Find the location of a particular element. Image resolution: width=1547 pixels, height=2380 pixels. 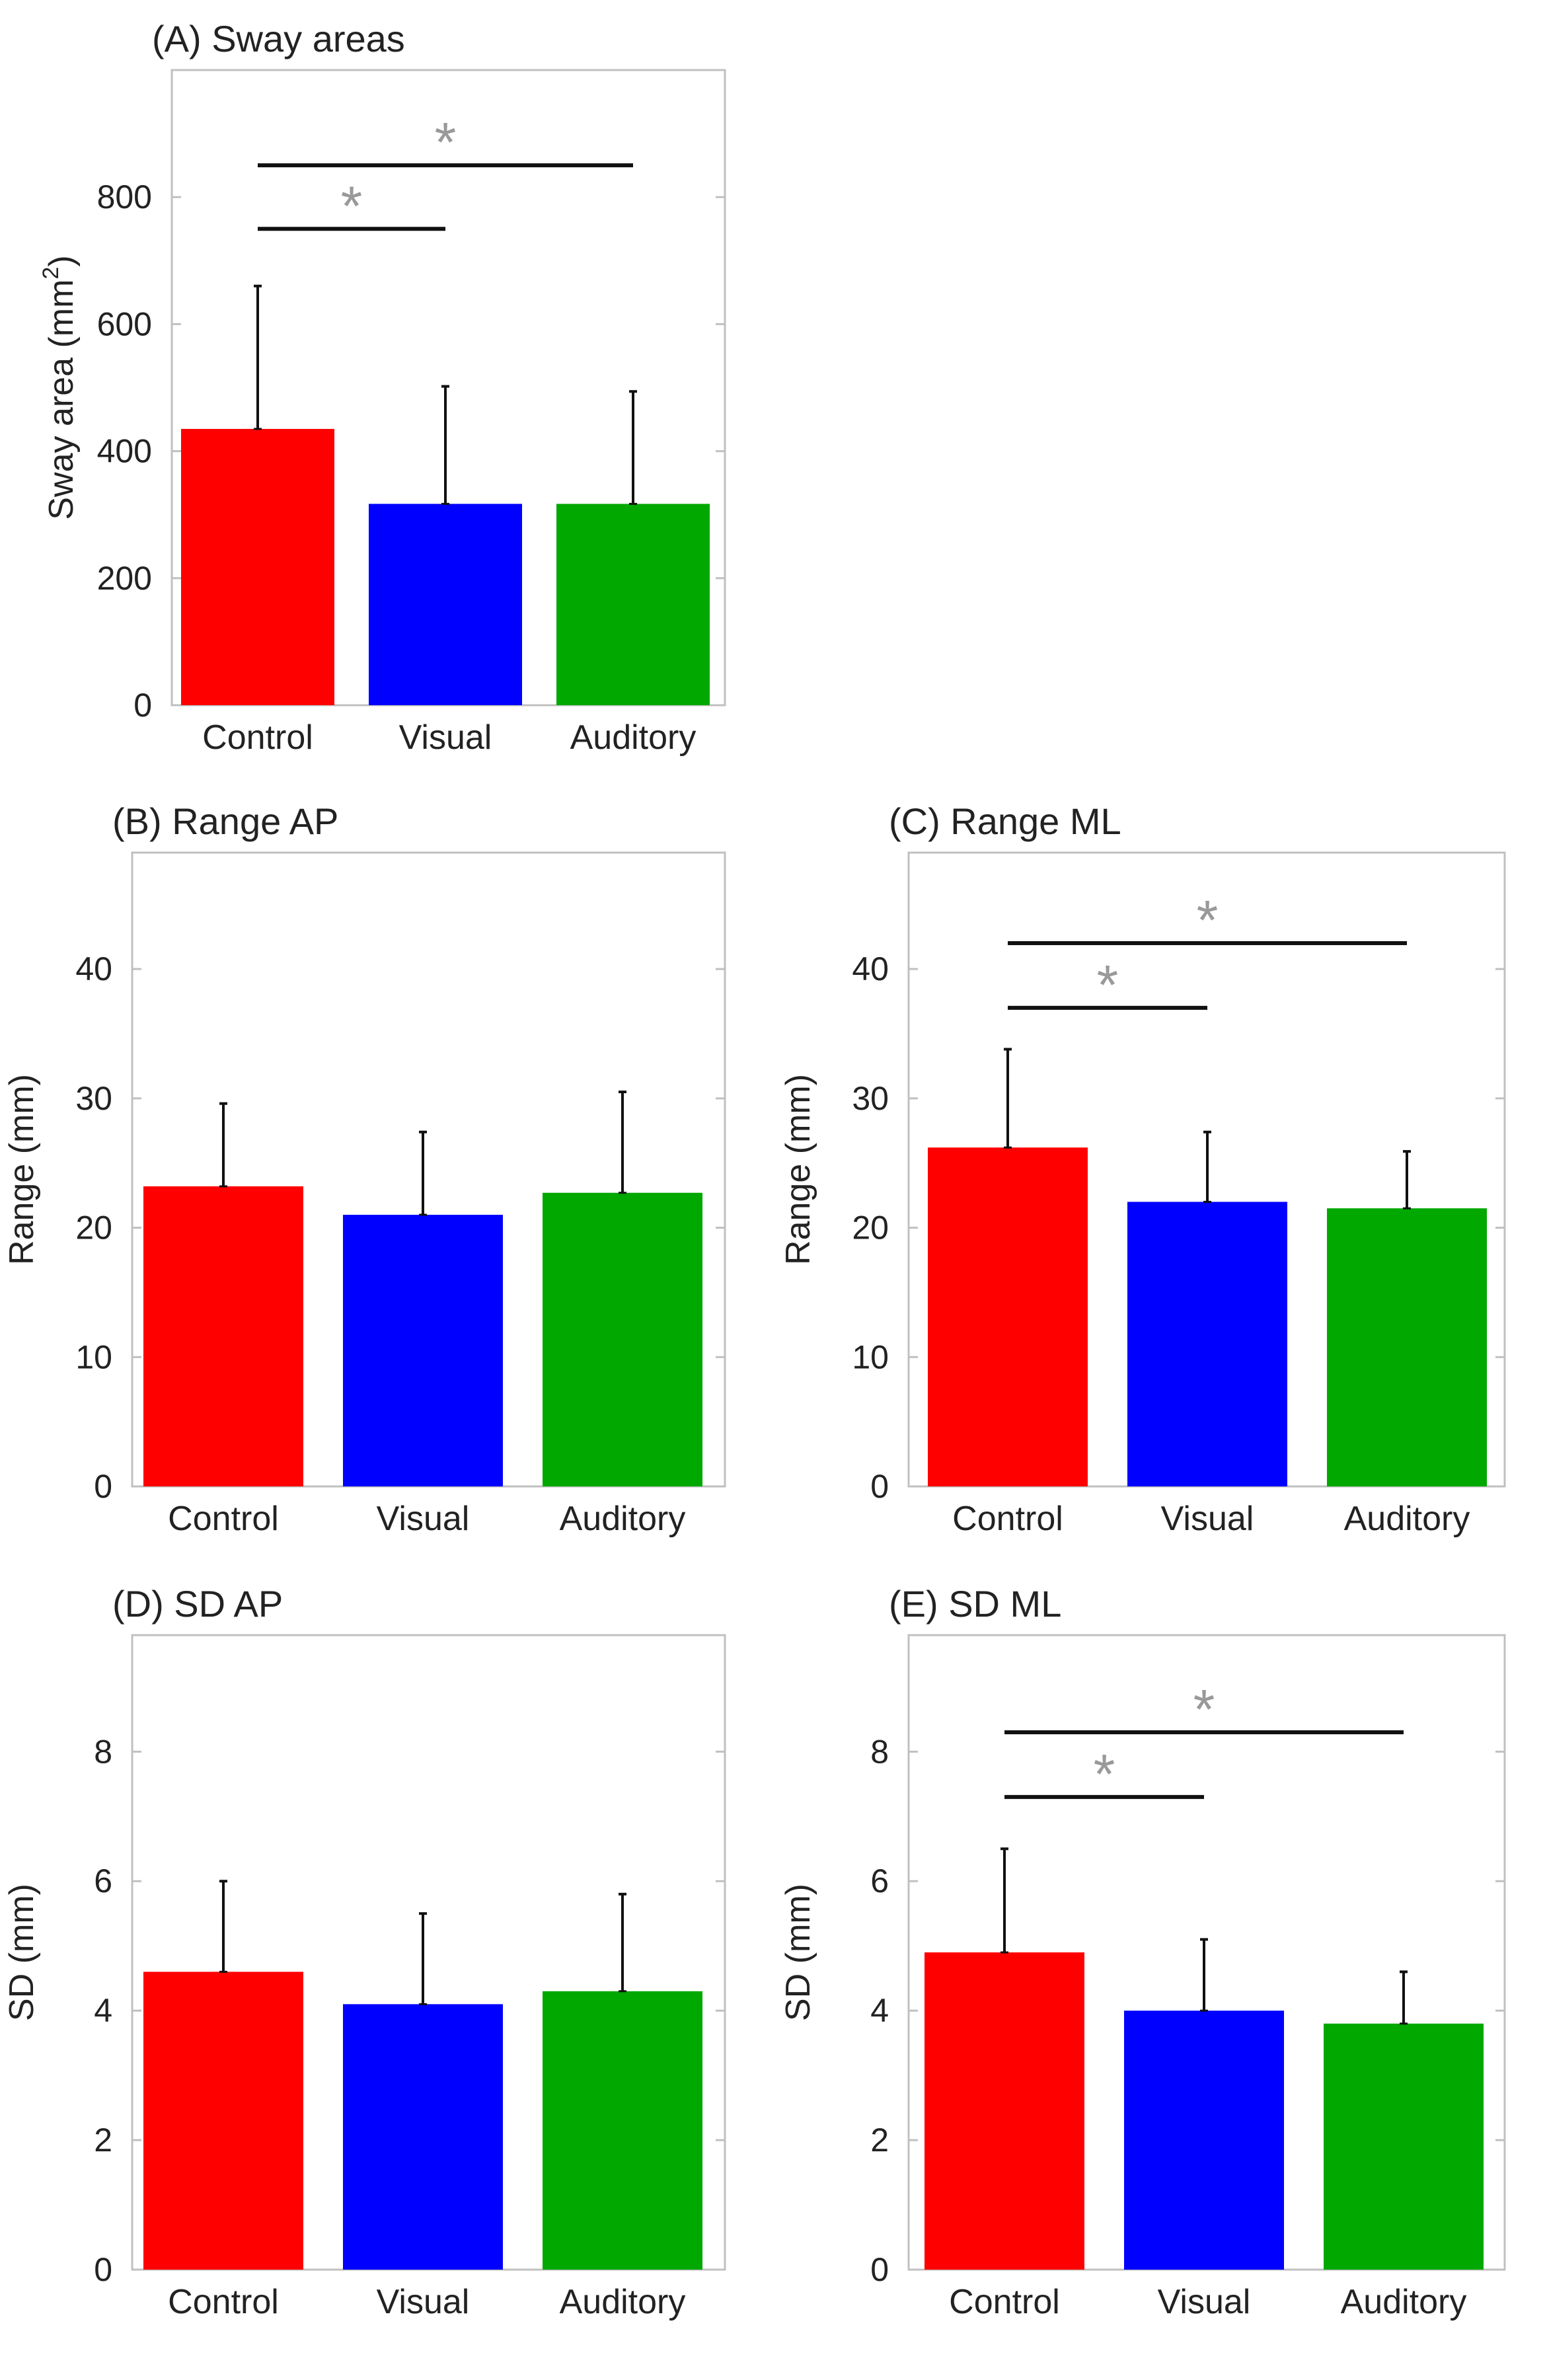

panel-e-ytick-label: 0 is located at coordinates (879, 2269).